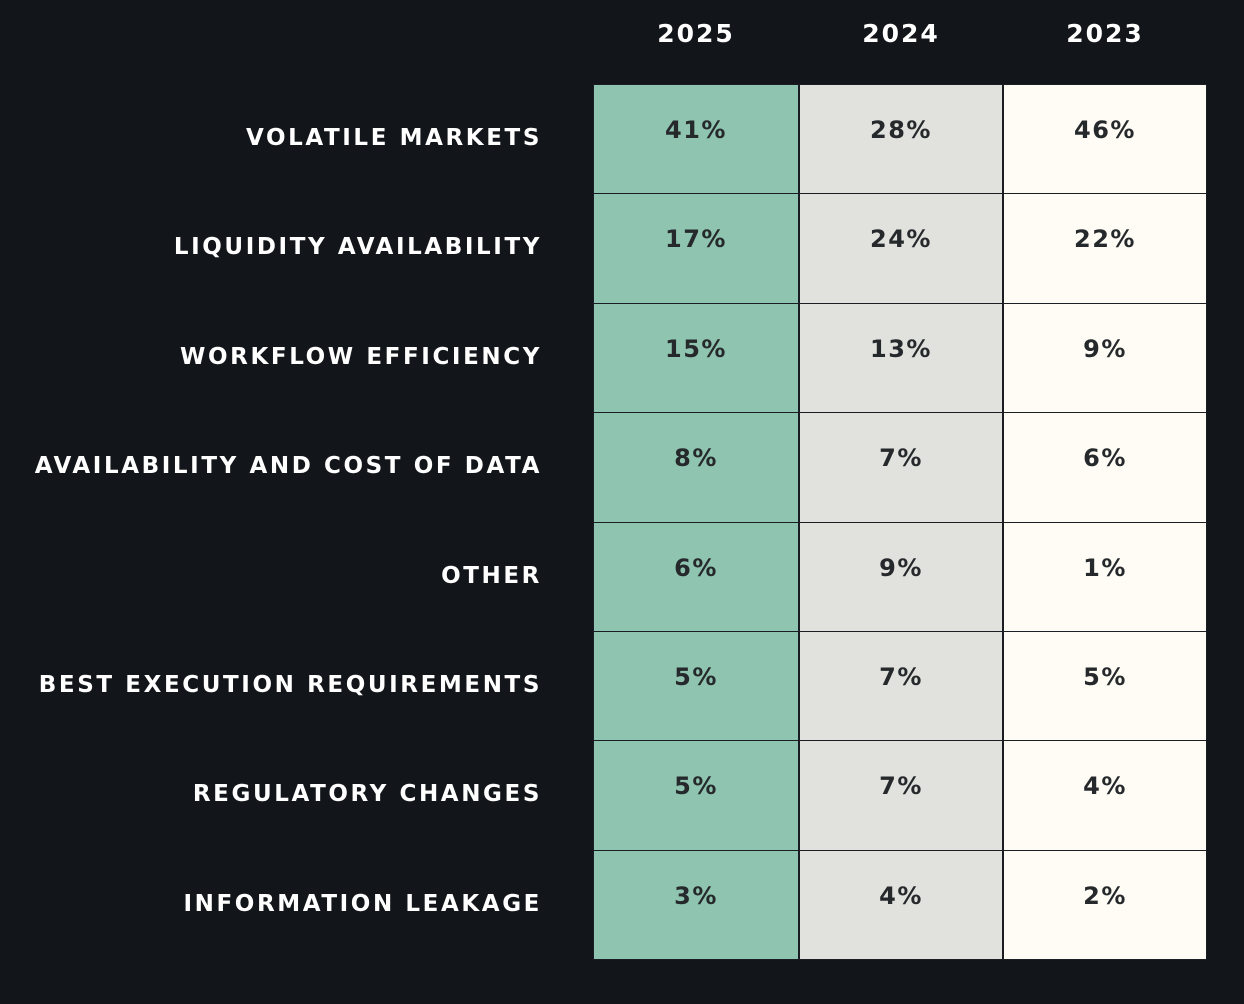  I want to click on column-header-2024: 2024, so click(901, 33).